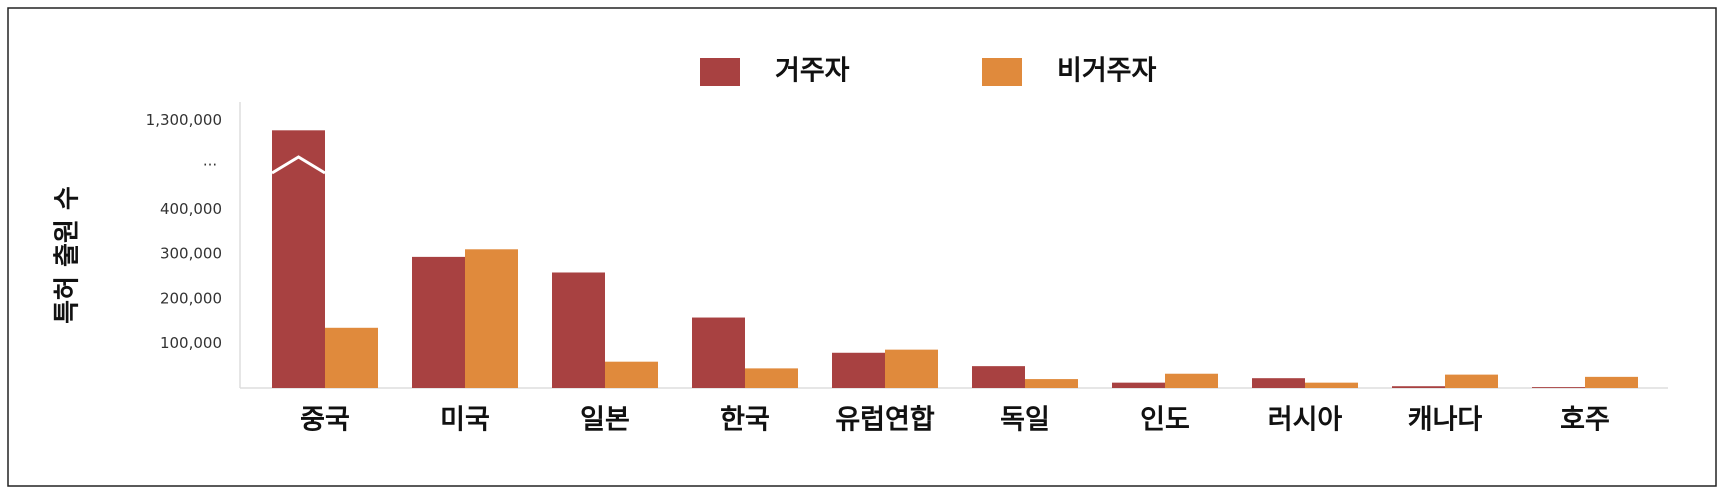  Describe the element at coordinates (68, 255) in the screenshot. I see `y-axis-label: 특허 출원 수` at that location.